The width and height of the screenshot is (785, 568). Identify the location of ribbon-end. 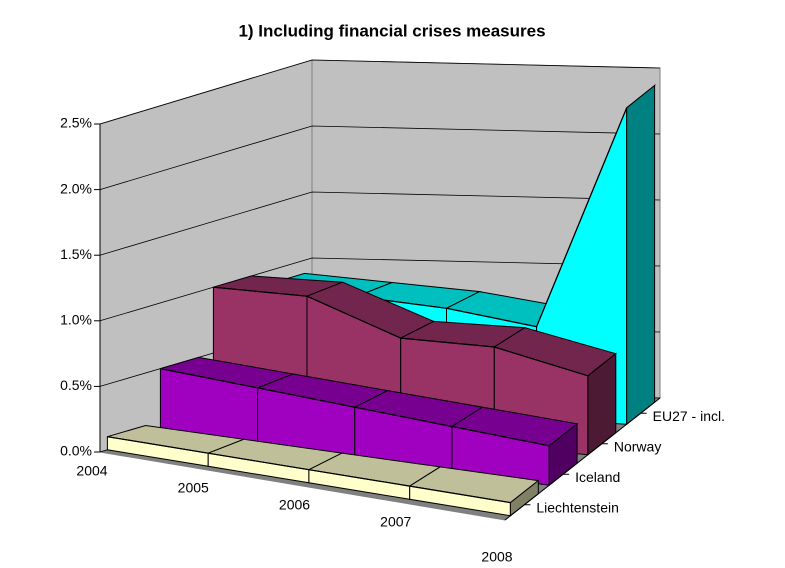
(641, 255).